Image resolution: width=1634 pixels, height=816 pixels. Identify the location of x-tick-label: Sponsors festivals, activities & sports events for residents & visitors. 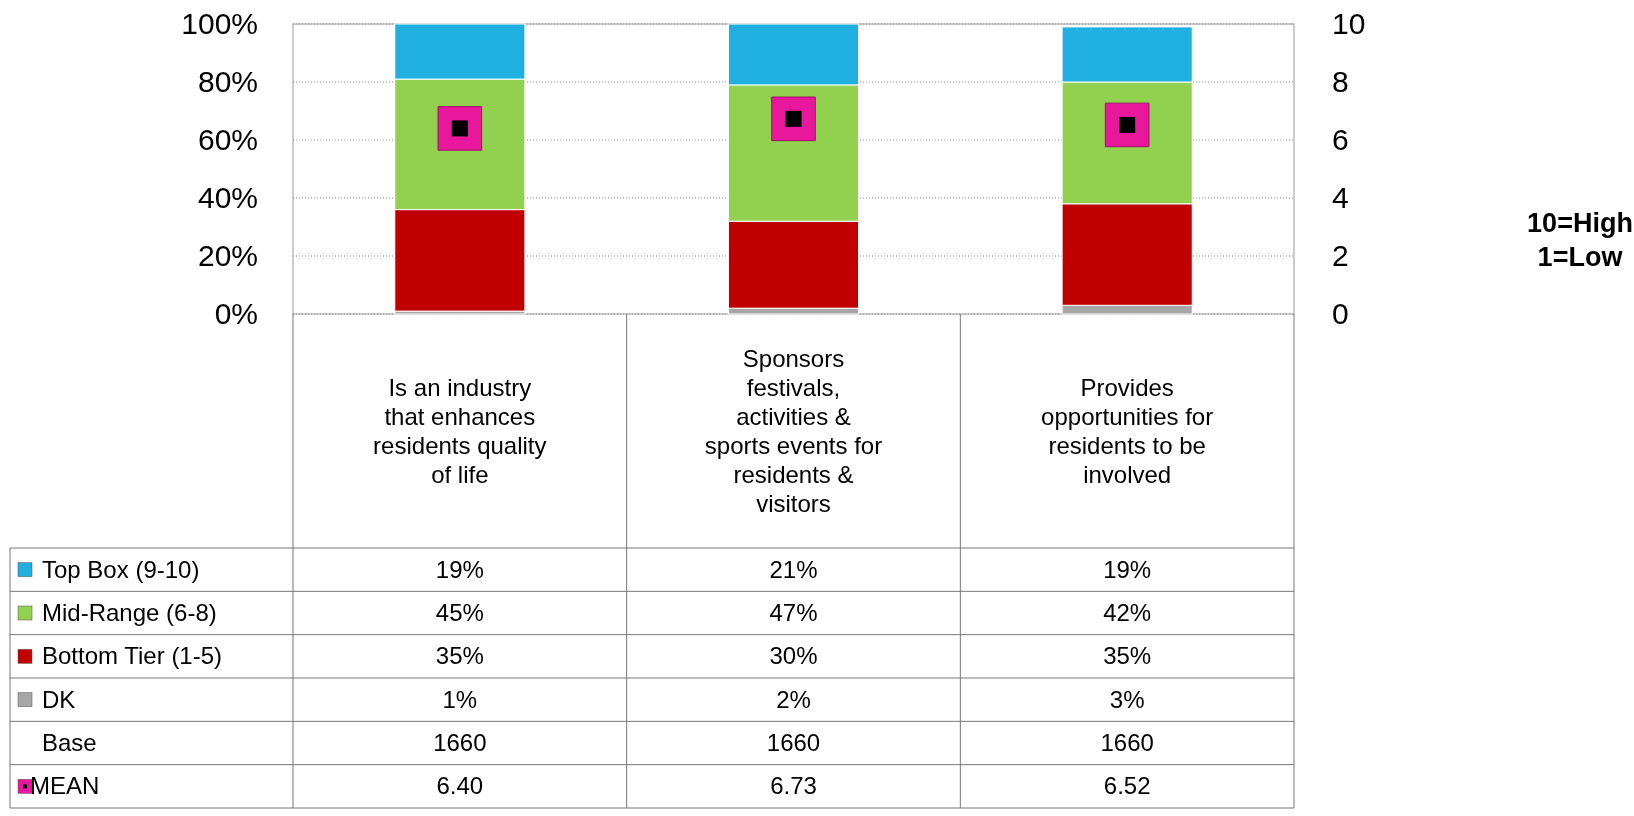
(793, 430).